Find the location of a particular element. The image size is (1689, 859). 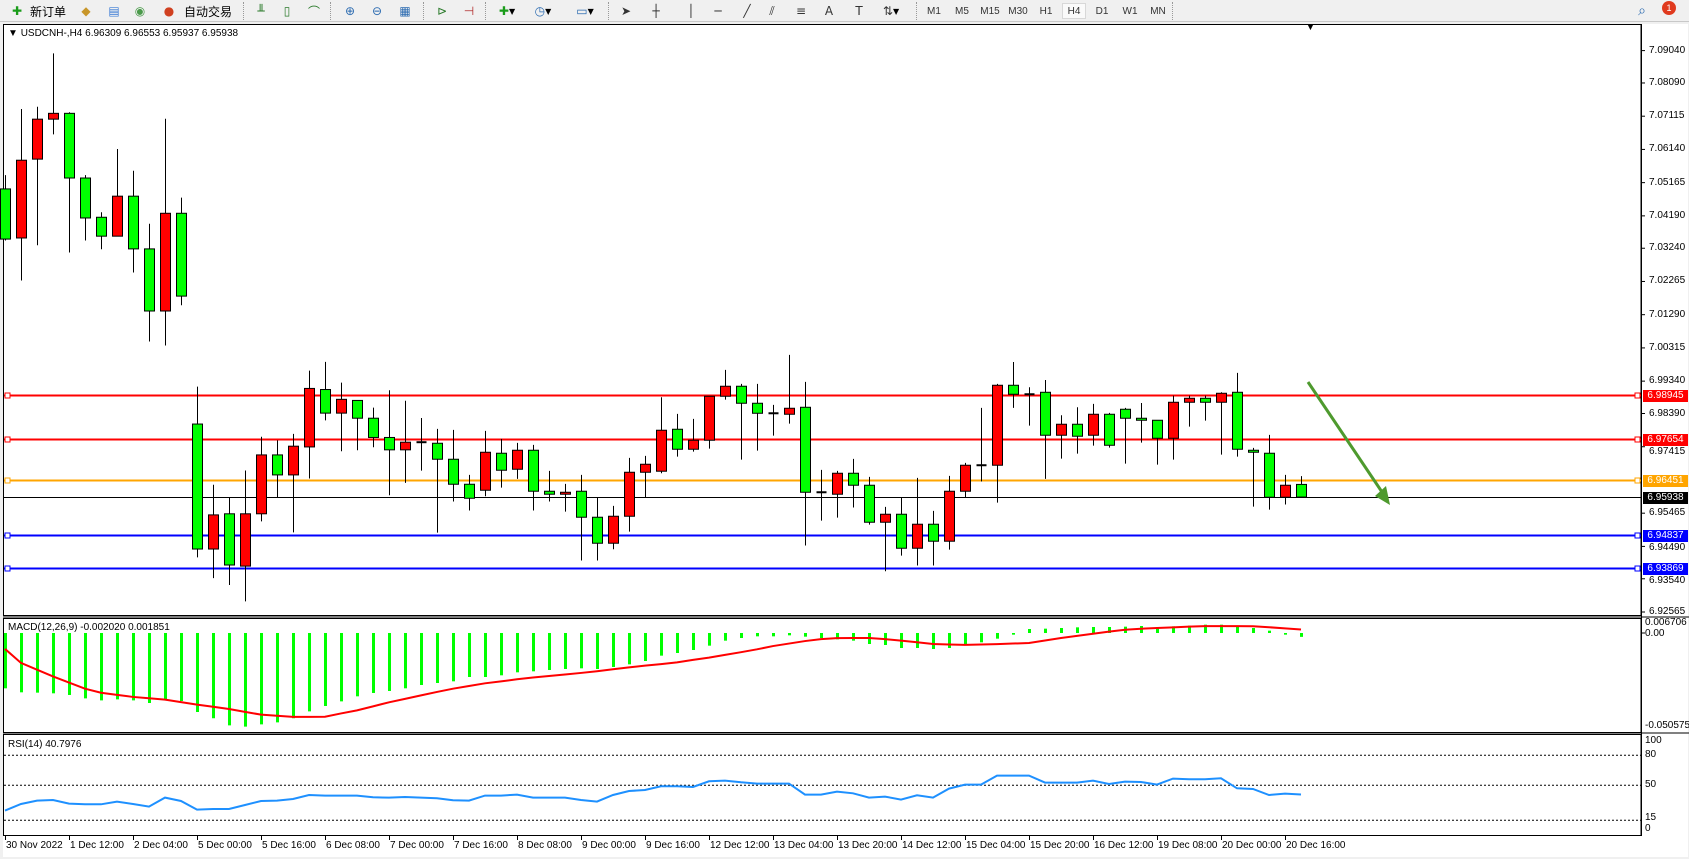

level-price-label: 6.94837 is located at coordinates (1665, 535).